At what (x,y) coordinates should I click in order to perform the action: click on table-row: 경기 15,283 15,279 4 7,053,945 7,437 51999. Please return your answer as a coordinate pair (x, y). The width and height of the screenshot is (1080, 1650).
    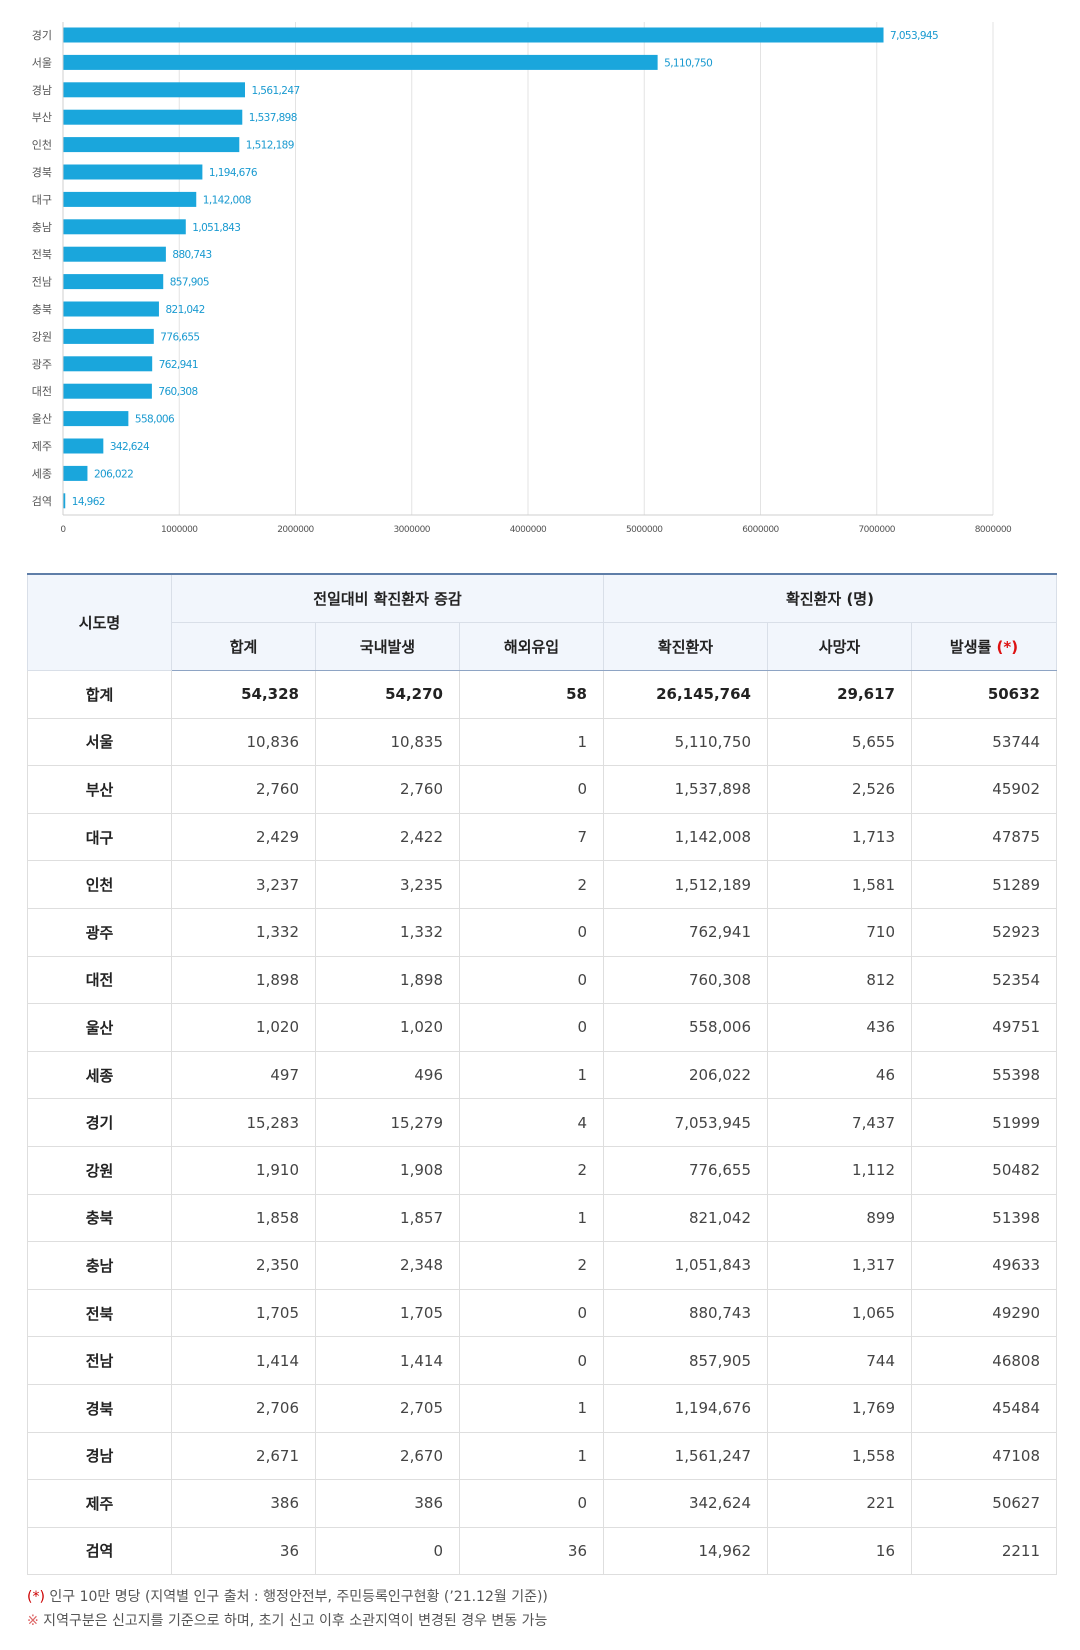
    Looking at the image, I should click on (542, 1122).